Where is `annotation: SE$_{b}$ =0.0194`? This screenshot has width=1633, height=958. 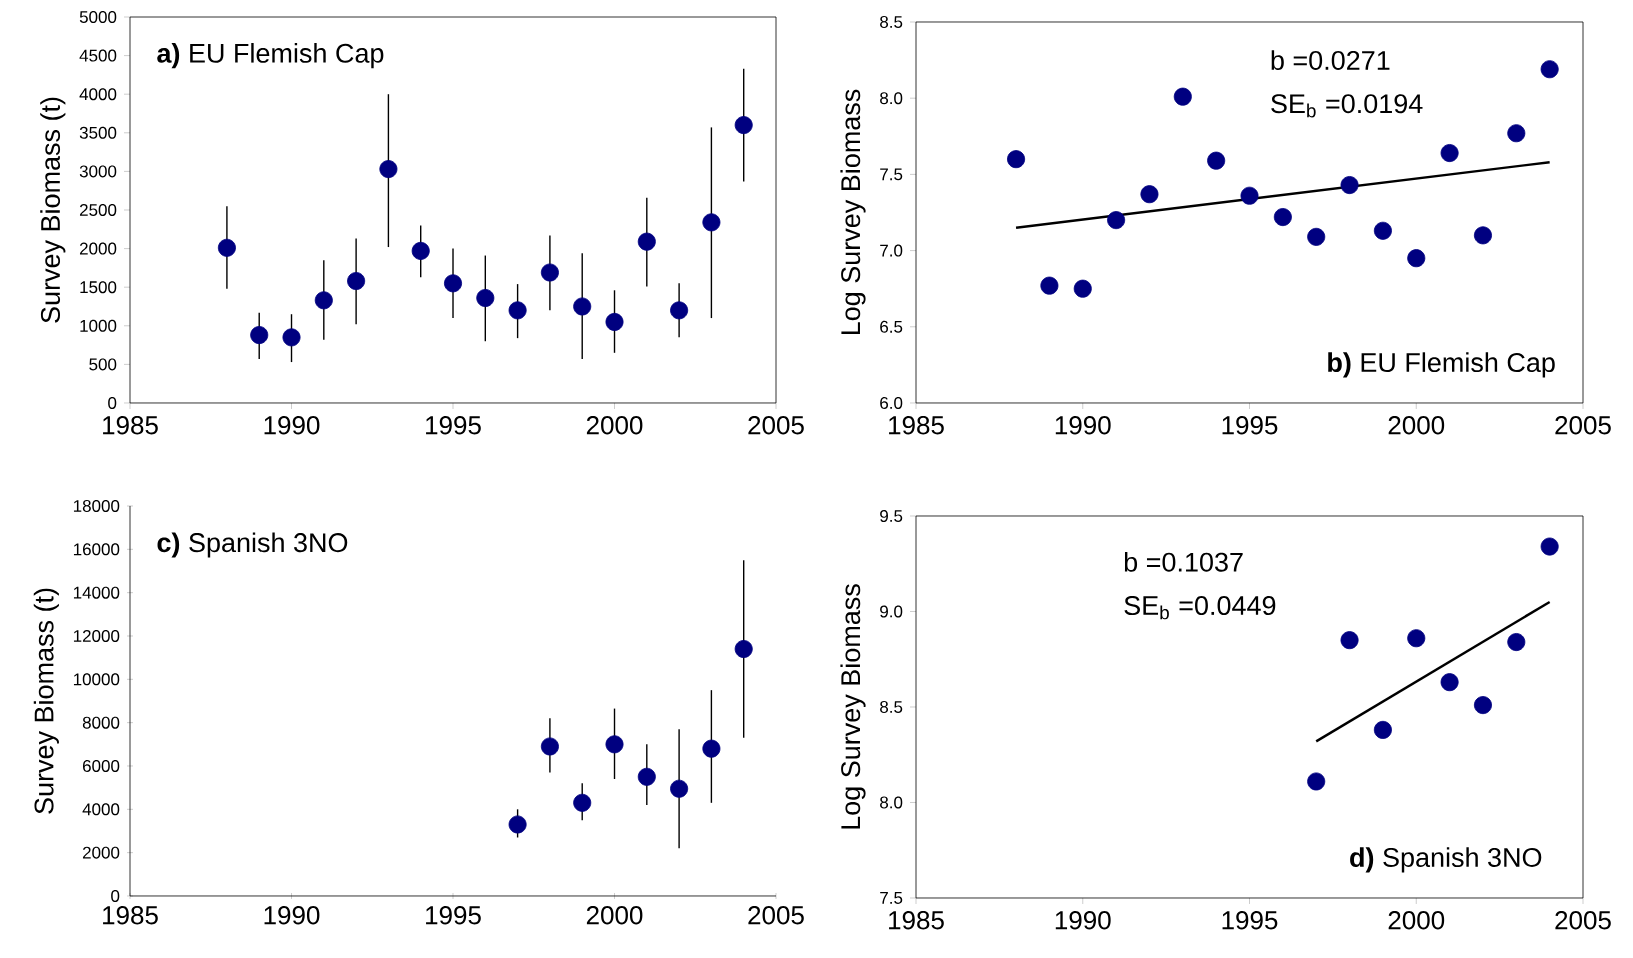 annotation: SE$_{b}$ =0.0194 is located at coordinates (1347, 106).